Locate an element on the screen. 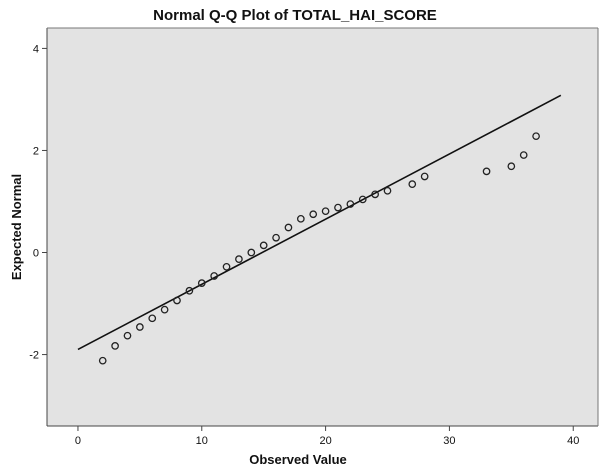 The width and height of the screenshot is (602, 469). chart-title: Normal Q-Q Plot of TOTAL_HAI_SCORE is located at coordinates (295, 15).